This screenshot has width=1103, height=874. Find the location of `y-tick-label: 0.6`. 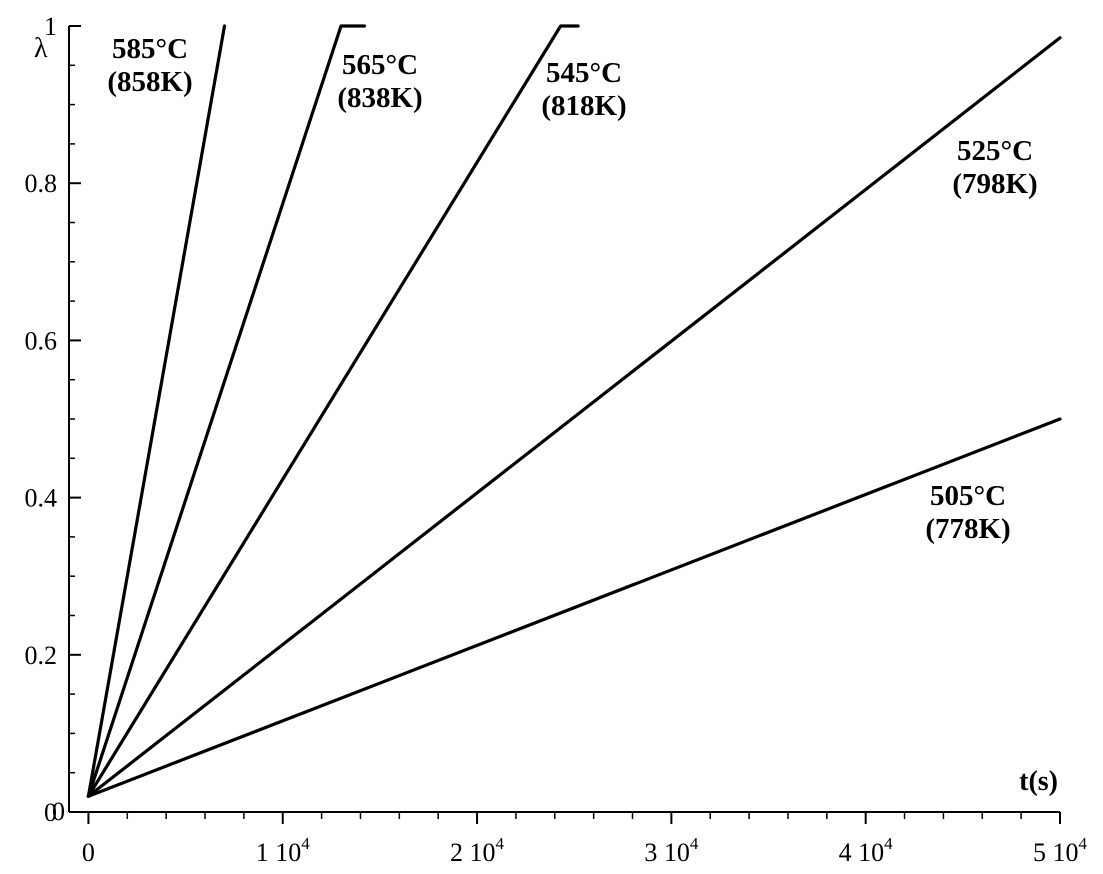

y-tick-label: 0.6 is located at coordinates (41, 340).